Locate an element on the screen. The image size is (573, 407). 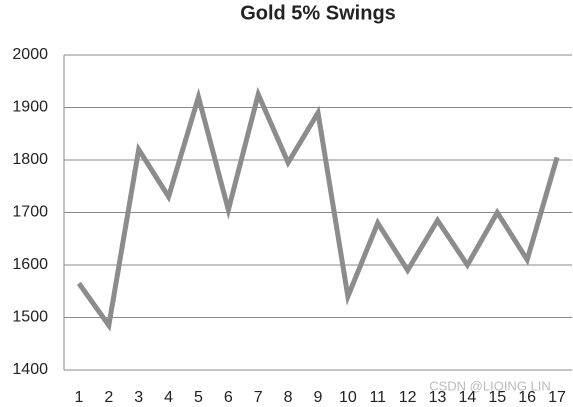
y-tick-label: 1600 is located at coordinates (30, 264).